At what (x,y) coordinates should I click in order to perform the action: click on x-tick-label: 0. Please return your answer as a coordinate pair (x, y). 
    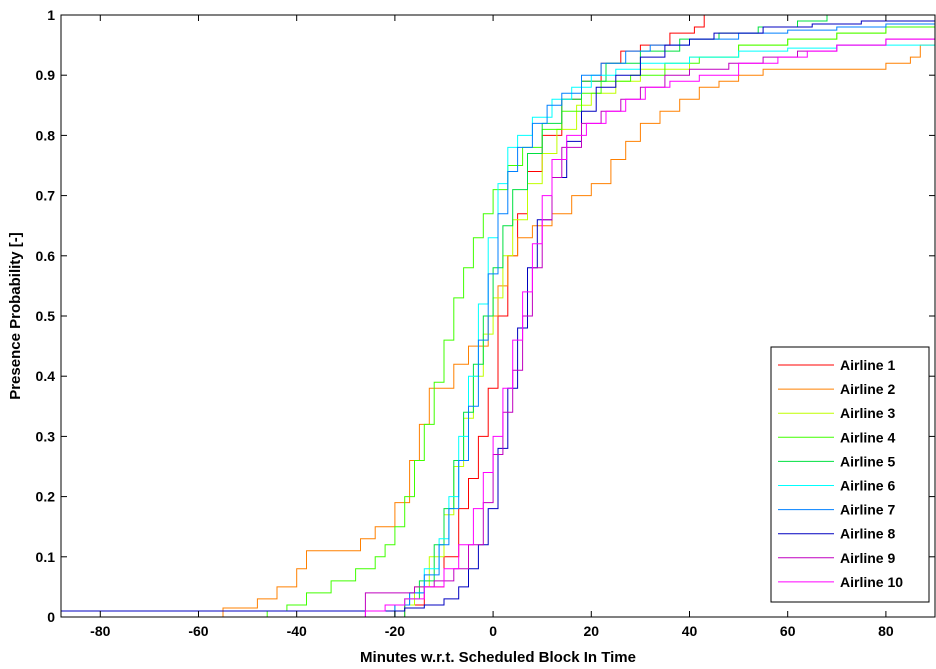
    Looking at the image, I should click on (493, 631).